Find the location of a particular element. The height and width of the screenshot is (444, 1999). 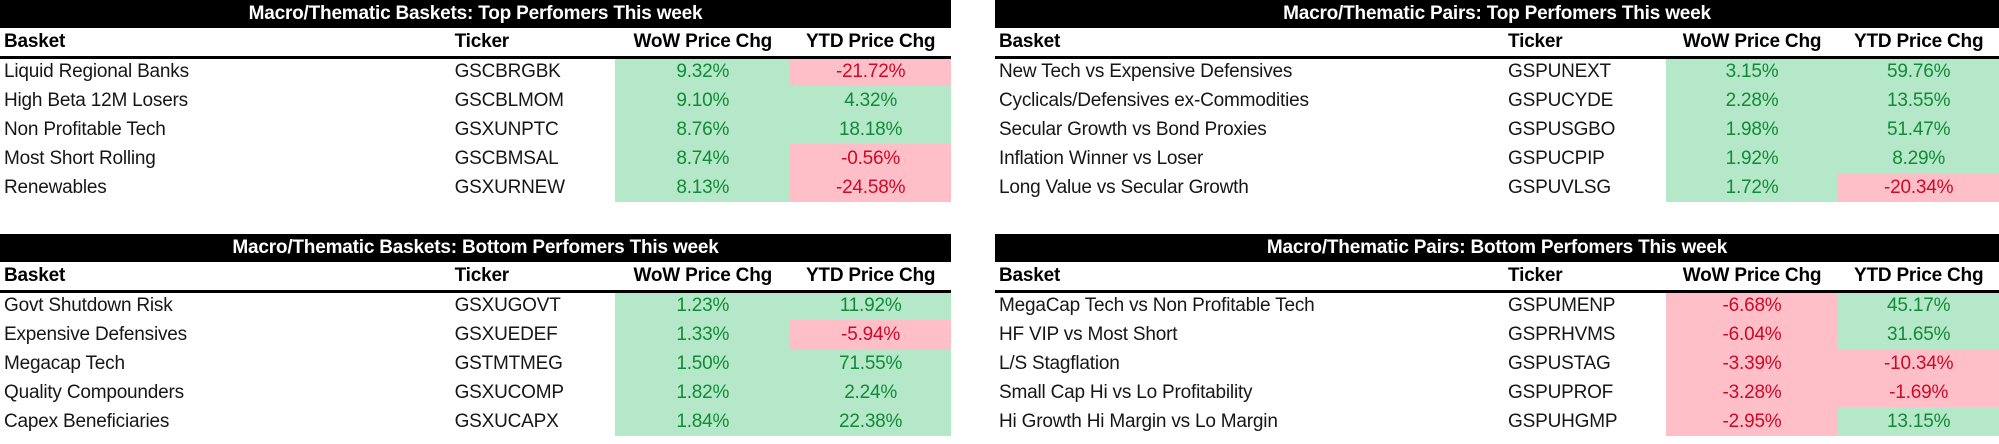

wow-cell: 1.33% is located at coordinates (703, 334).